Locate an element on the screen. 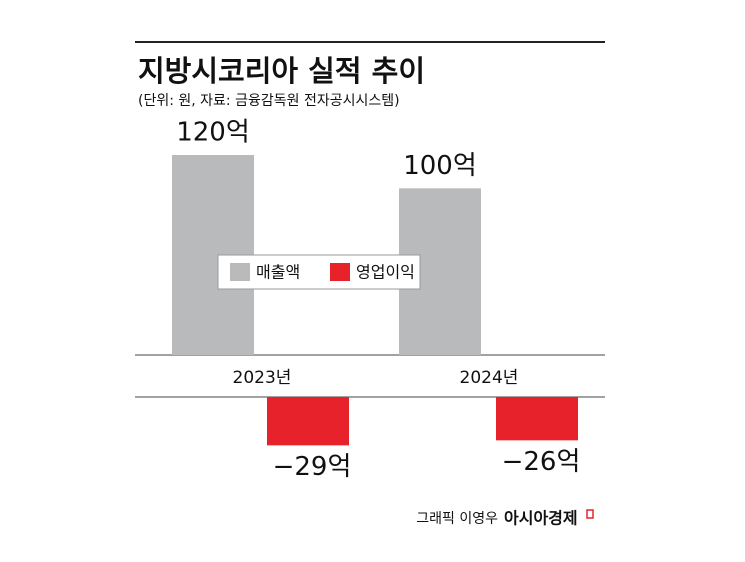 The height and width of the screenshot is (562, 745). data-label: 100억 is located at coordinates (440, 166).